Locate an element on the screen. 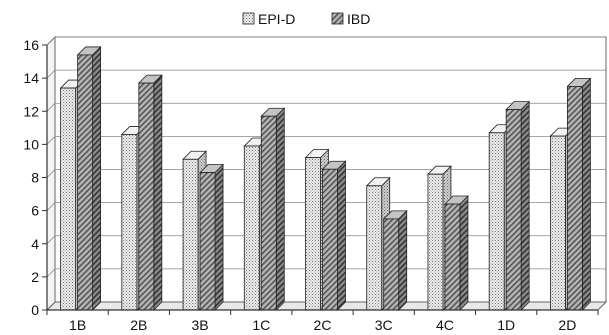  bar-ibd-1b is located at coordinates (89, 178).